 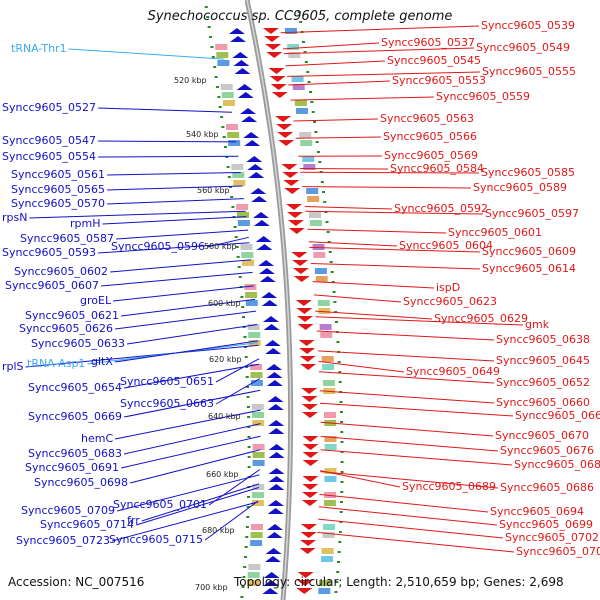 What do you see at coordinates (520, 187) in the screenshot?
I see `label-syncc9605-0589: Syncc9605_0589` at bounding box center [520, 187].